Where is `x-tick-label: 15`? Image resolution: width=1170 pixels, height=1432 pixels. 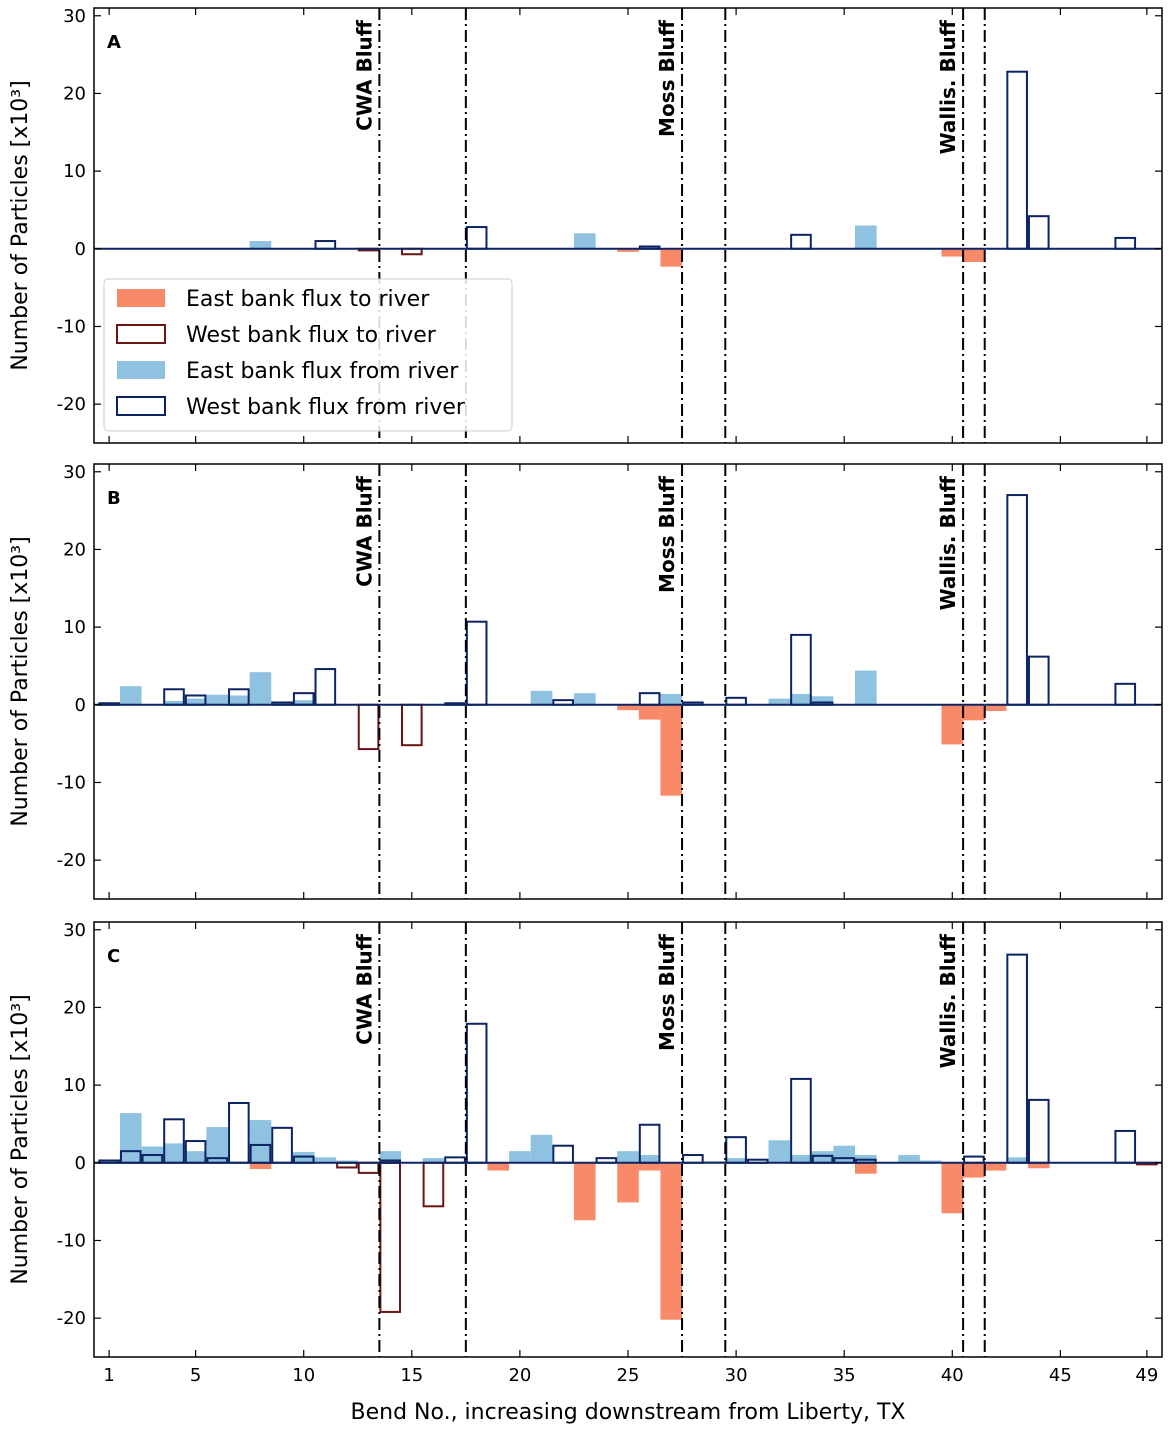 x-tick-label: 15 is located at coordinates (411, 1375).